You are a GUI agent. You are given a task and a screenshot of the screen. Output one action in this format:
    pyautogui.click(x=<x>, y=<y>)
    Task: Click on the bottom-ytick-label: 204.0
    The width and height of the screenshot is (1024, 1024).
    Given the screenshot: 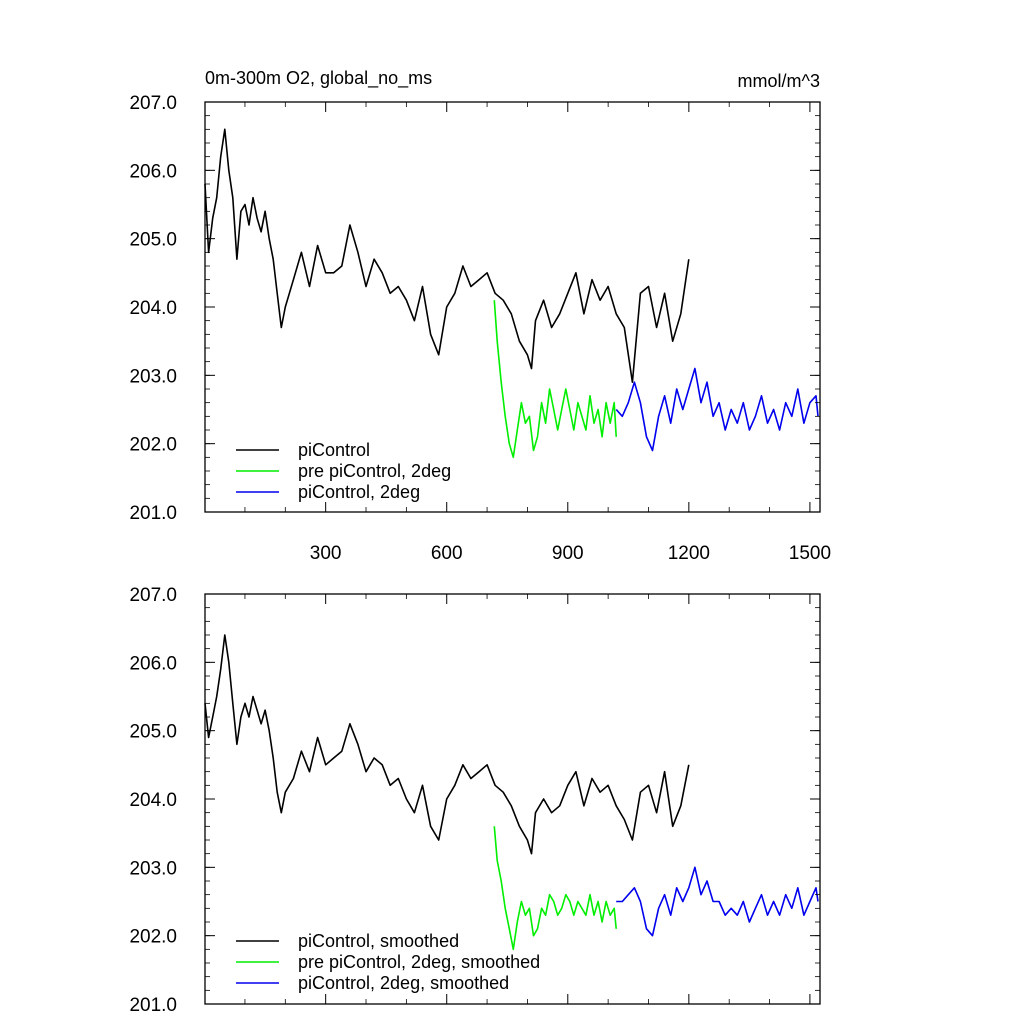 What is the action you would take?
    pyautogui.click(x=153, y=800)
    